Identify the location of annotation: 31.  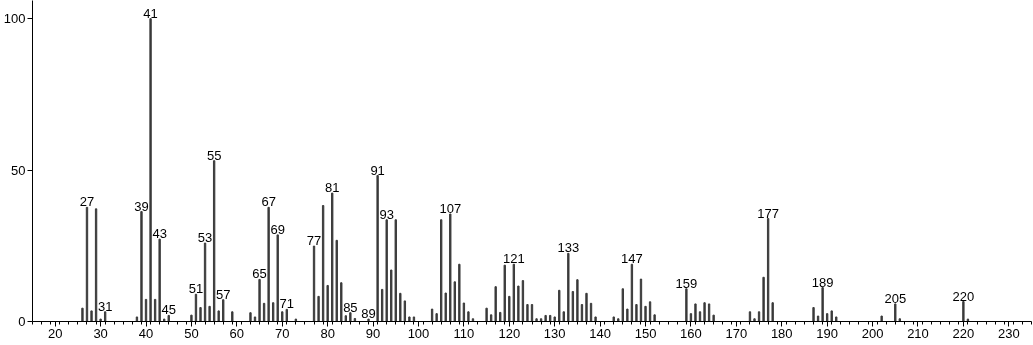
(105, 306).